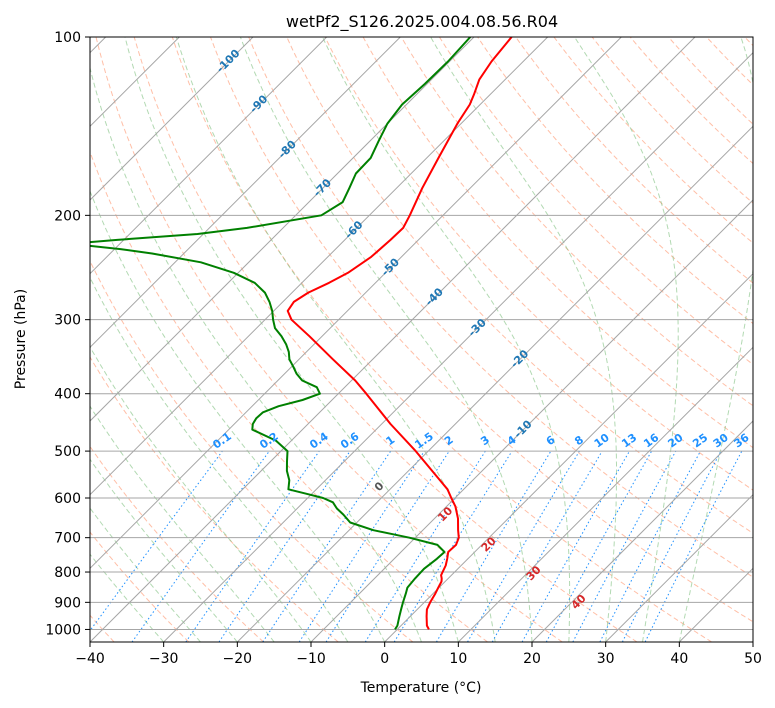 This screenshot has width=775, height=708. I want to click on x-tick-label: 30, so click(606, 659).